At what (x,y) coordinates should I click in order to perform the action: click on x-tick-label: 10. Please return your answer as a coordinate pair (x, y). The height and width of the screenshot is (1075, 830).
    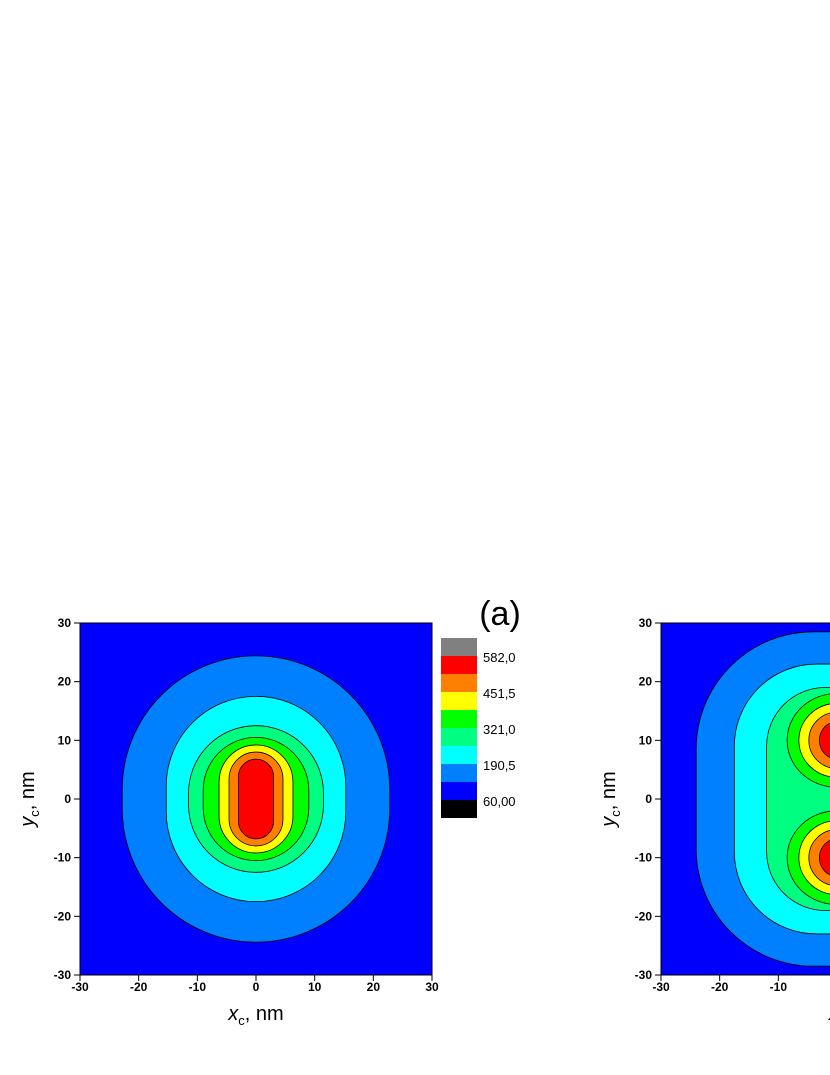
    Looking at the image, I should click on (315, 987).